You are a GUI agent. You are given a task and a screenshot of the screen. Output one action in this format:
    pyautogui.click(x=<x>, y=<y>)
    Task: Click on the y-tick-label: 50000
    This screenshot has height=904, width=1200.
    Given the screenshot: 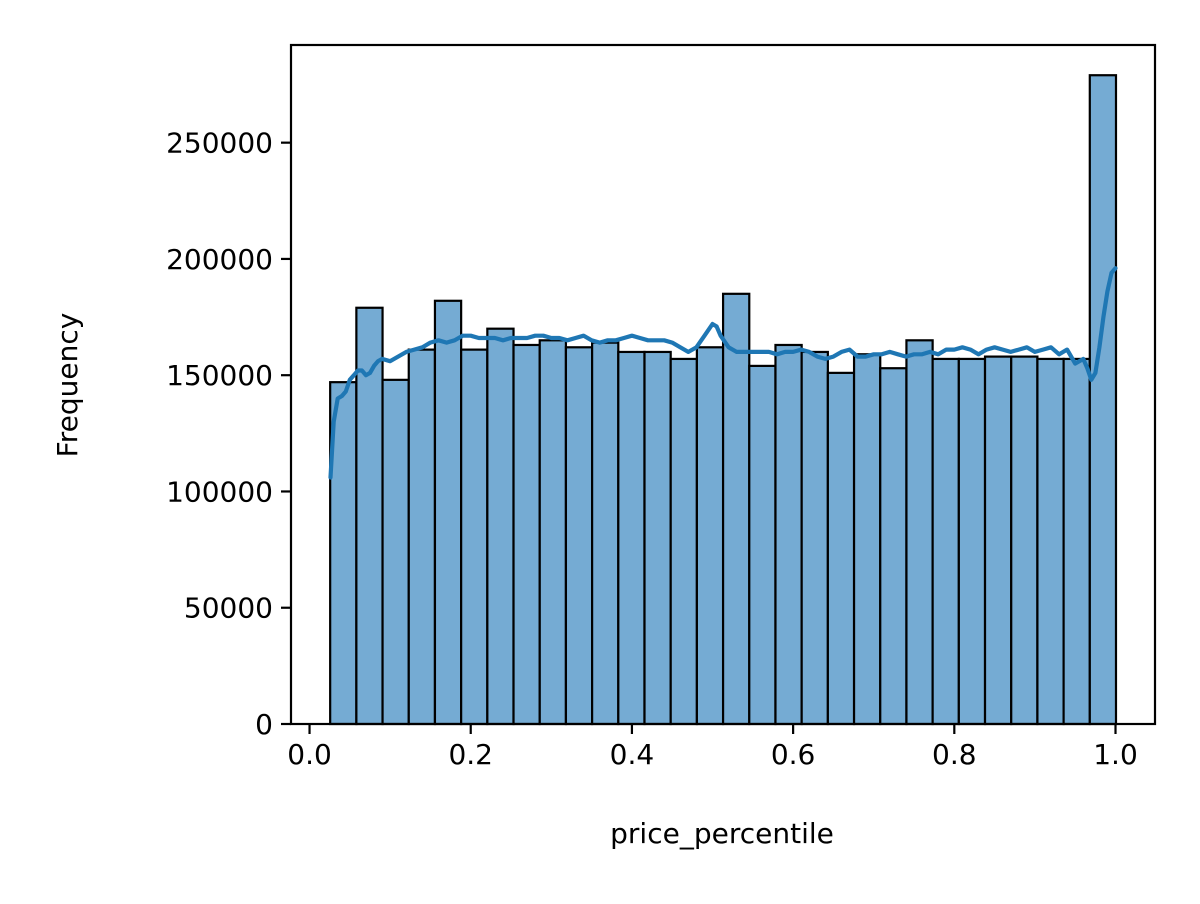 What is the action you would take?
    pyautogui.click(x=228, y=608)
    